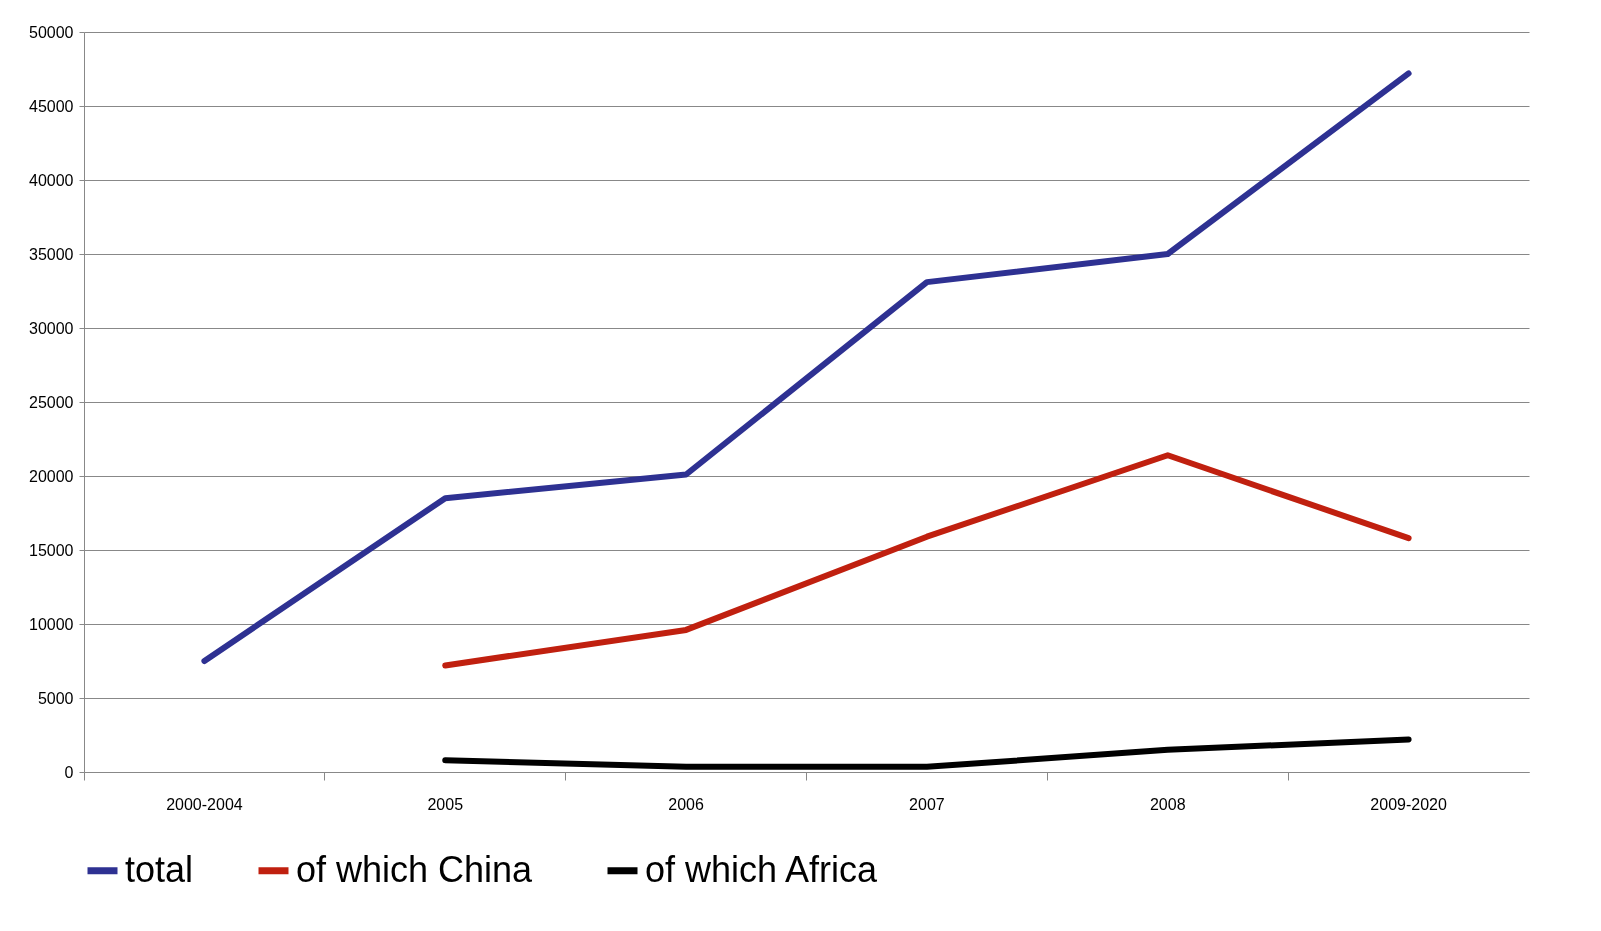 Image resolution: width=1601 pixels, height=931 pixels. What do you see at coordinates (1408, 804) in the screenshot?
I see `x-tick-label: 2009-2020` at bounding box center [1408, 804].